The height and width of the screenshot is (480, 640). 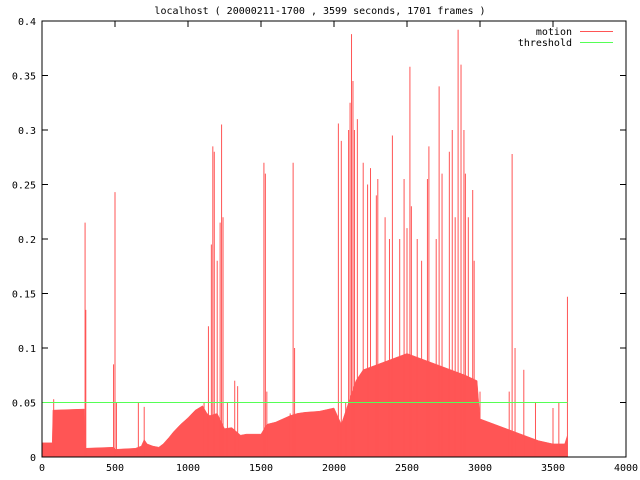 What do you see at coordinates (42, 468) in the screenshot?
I see `x-tick-label: 0` at bounding box center [42, 468].